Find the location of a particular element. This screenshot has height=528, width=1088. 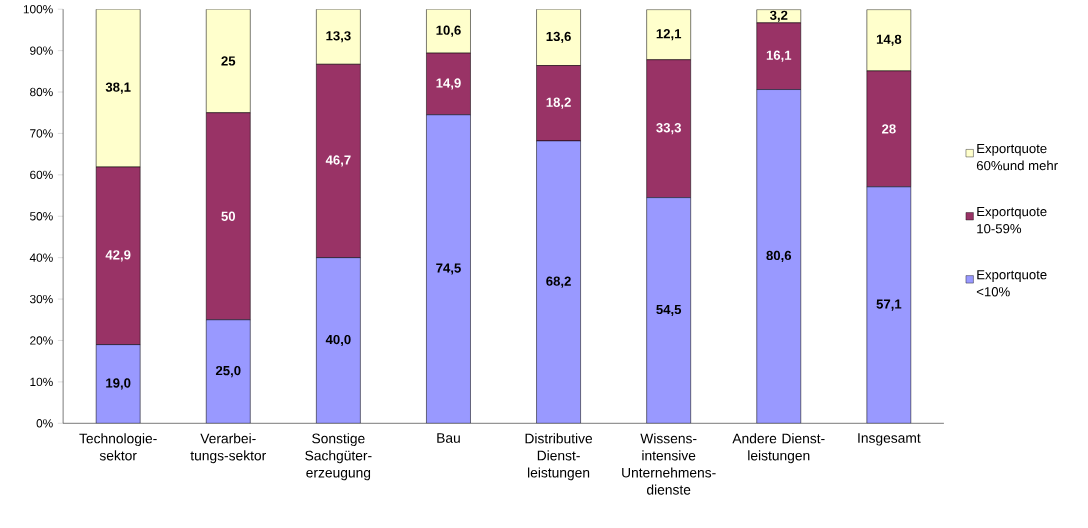

data-label: 16,1 is located at coordinates (779, 56).